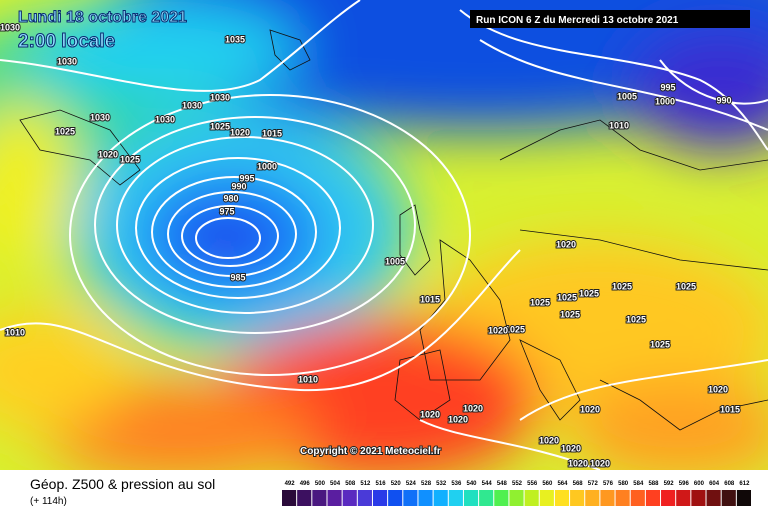 The width and height of the screenshot is (768, 517). I want to click on copyright: Copyright © 2021 Meteociel.fr, so click(370, 451).